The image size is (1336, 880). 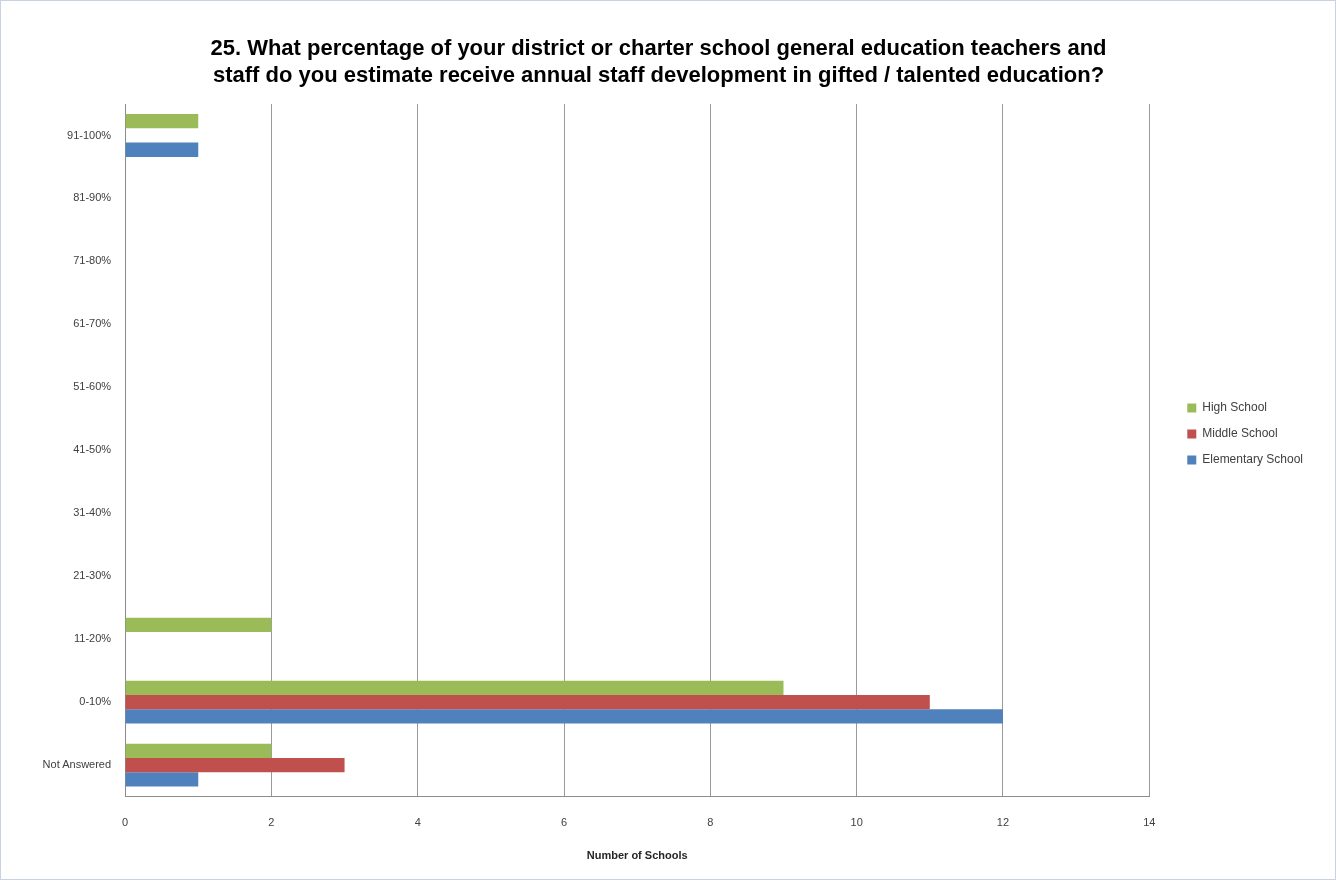 I want to click on x-tick-label: 2, so click(x=271, y=822).